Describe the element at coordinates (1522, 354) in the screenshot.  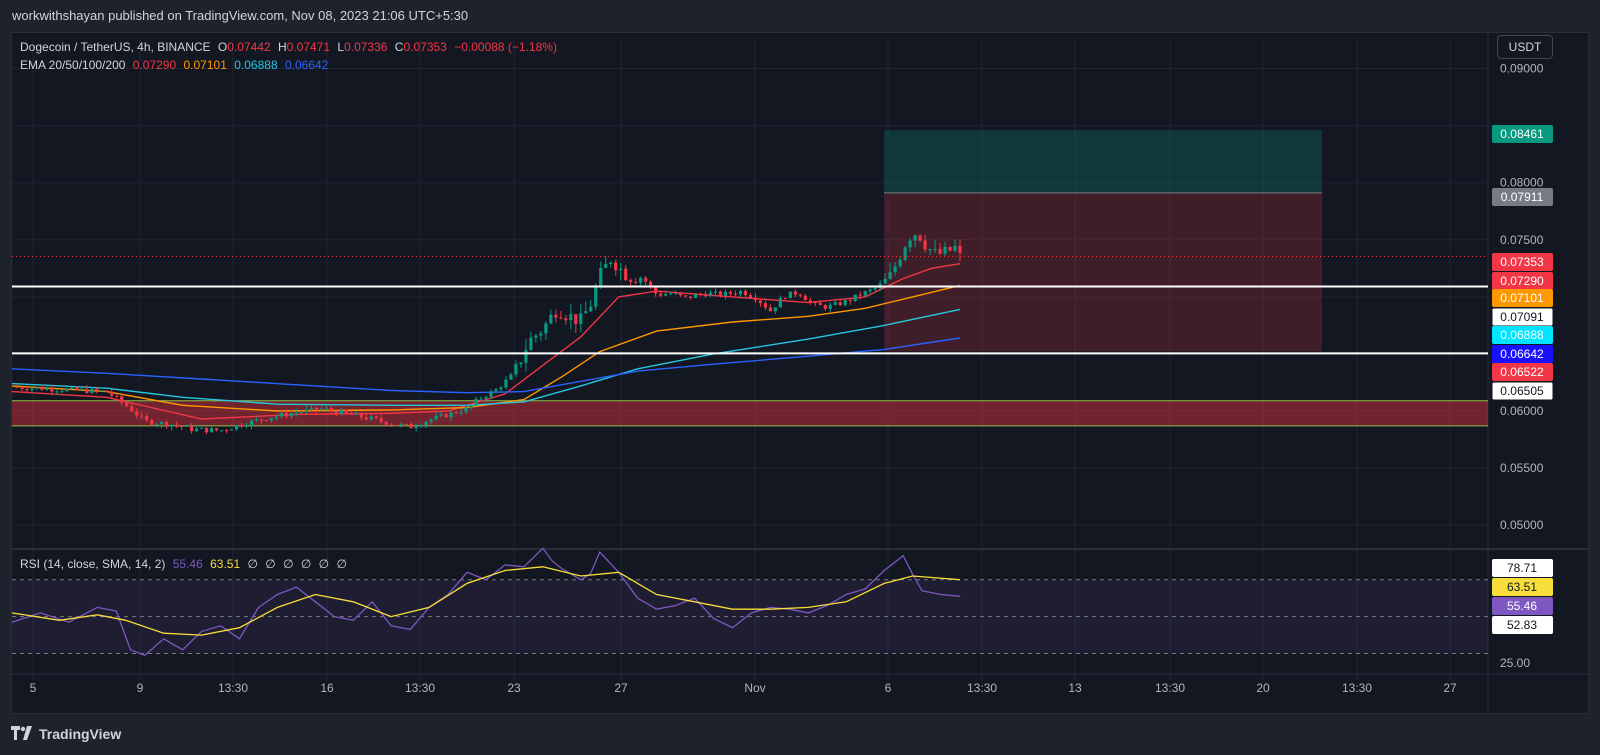
I see `price-badge-label: 0.06642` at that location.